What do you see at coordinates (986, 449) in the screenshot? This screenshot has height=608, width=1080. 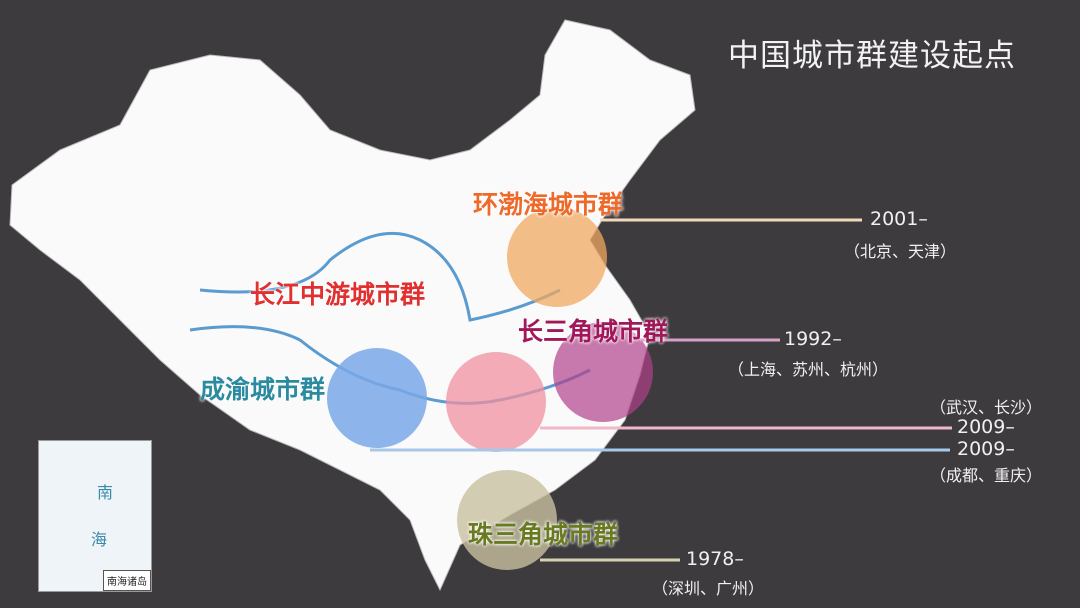 I see `chengyu-year: 2009–` at bounding box center [986, 449].